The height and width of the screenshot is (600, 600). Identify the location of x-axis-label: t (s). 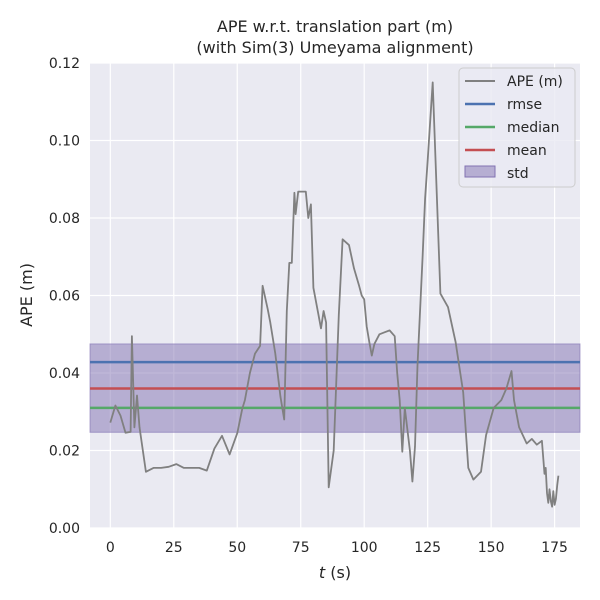
(335, 572).